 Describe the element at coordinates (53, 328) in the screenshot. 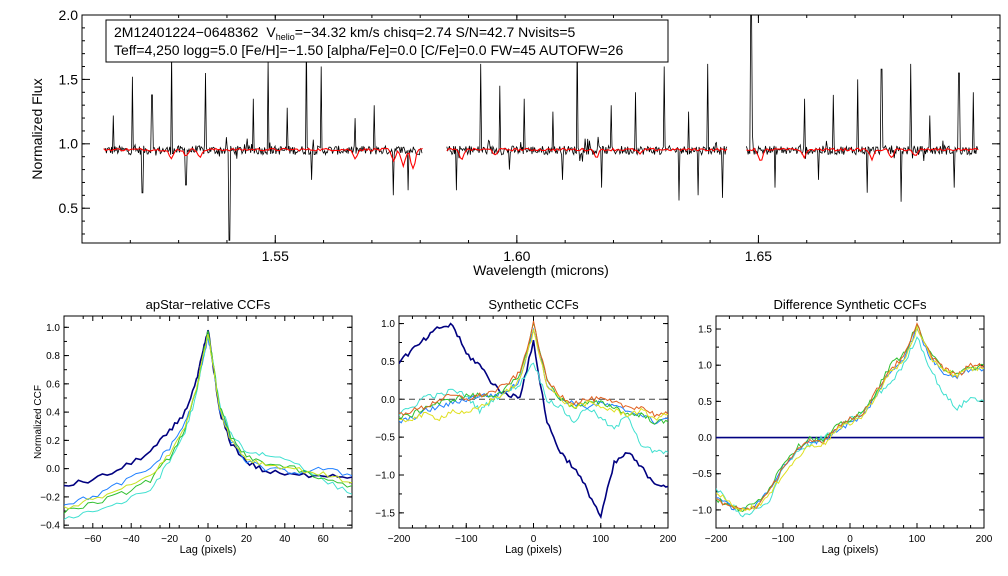

I see `apstar_ccf-ytick-label: 1.0` at that location.